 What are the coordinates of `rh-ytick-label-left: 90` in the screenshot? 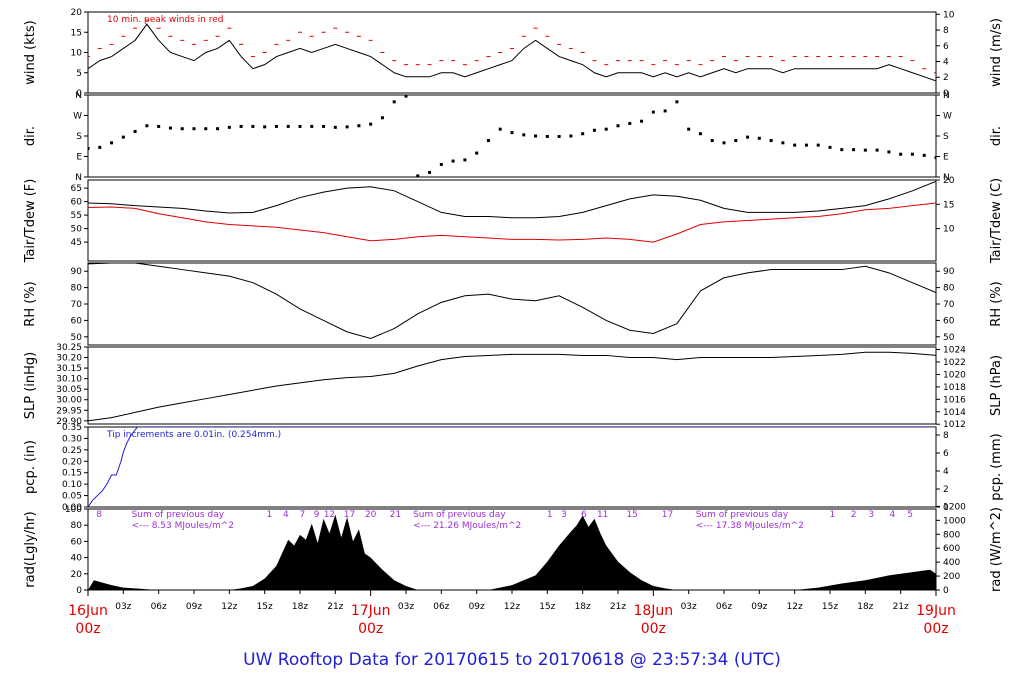 It's located at (77, 272).